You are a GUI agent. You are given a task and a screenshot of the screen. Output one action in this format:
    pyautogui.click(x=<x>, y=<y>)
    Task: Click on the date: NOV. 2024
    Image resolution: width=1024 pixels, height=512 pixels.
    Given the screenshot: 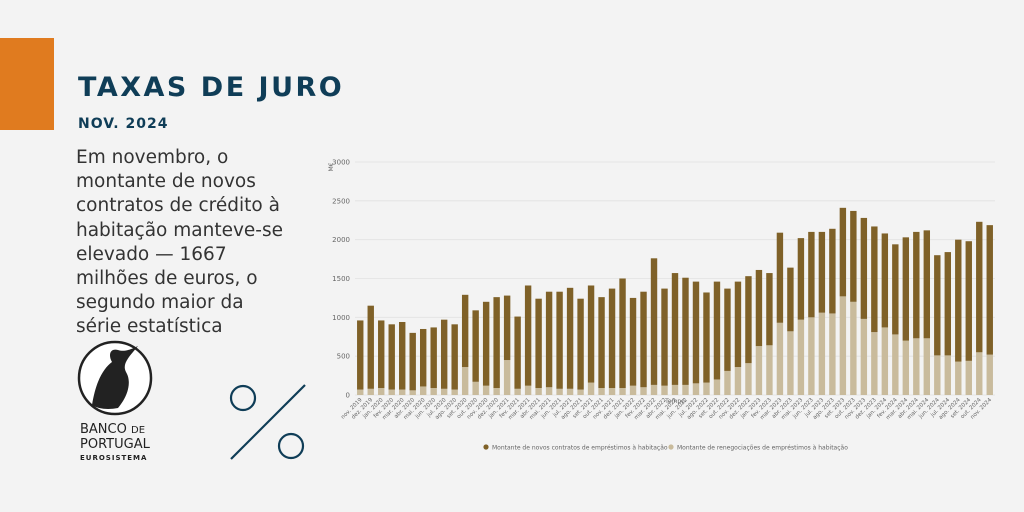 What is the action you would take?
    pyautogui.click(x=123, y=124)
    